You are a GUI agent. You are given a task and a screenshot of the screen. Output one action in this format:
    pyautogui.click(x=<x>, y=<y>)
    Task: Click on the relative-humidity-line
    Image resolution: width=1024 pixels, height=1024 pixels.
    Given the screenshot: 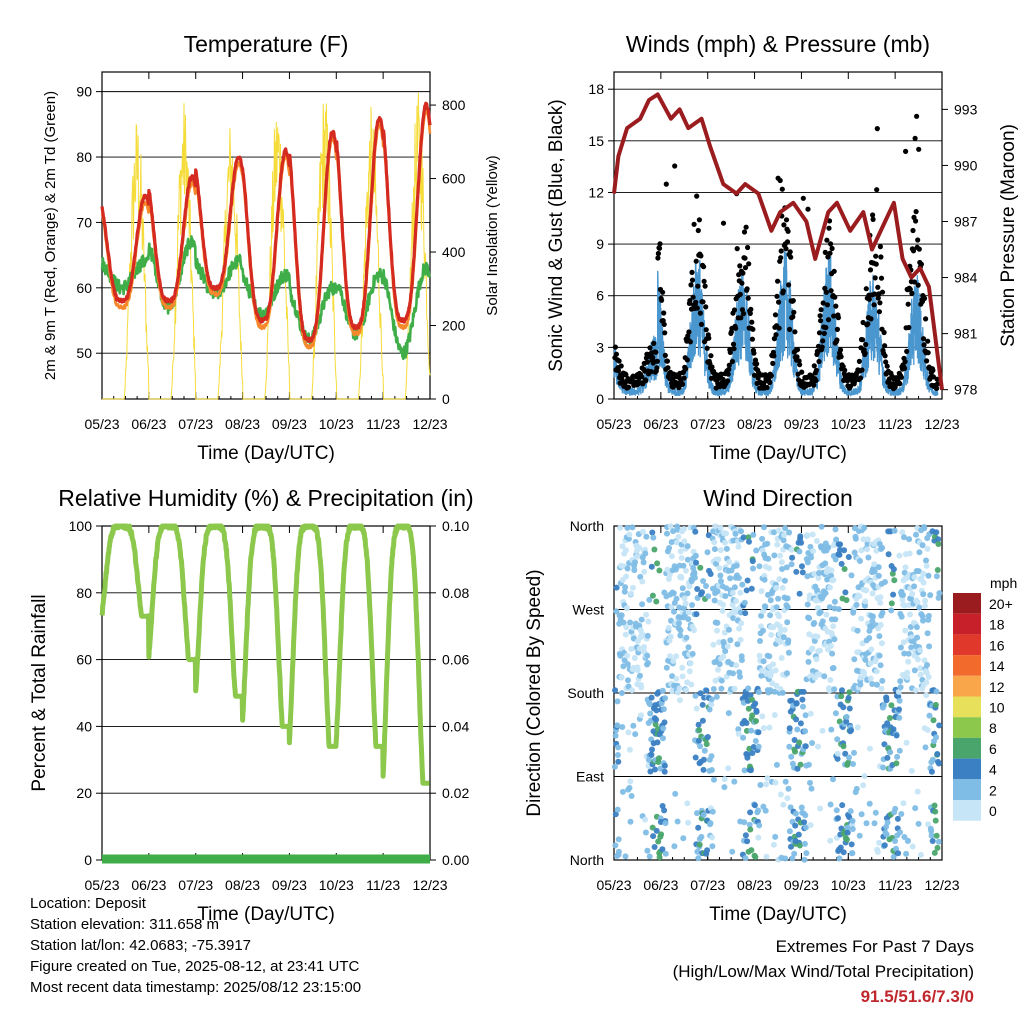 What is the action you would take?
    pyautogui.click(x=265, y=654)
    